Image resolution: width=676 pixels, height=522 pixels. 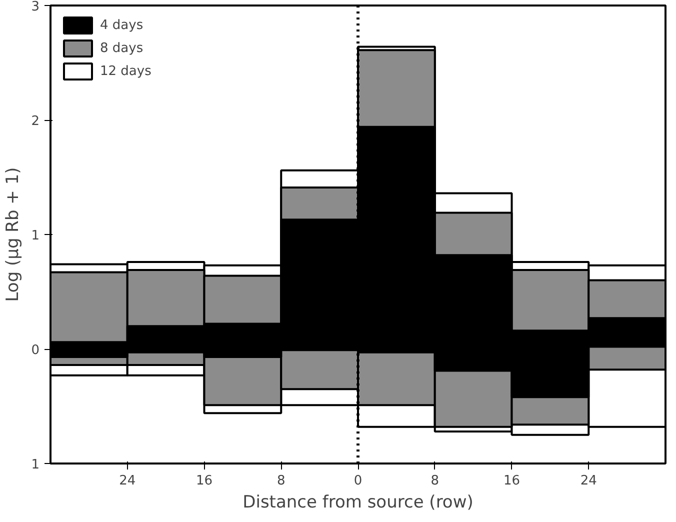 What do you see at coordinates (358, 481) in the screenshot?
I see `x-tick-label: 0` at bounding box center [358, 481].